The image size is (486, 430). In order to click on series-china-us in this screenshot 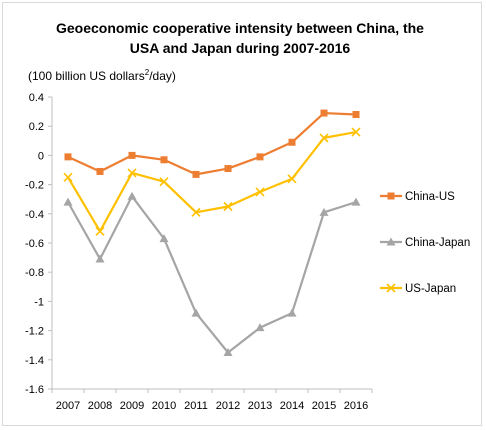, I will do `click(212, 143)`.